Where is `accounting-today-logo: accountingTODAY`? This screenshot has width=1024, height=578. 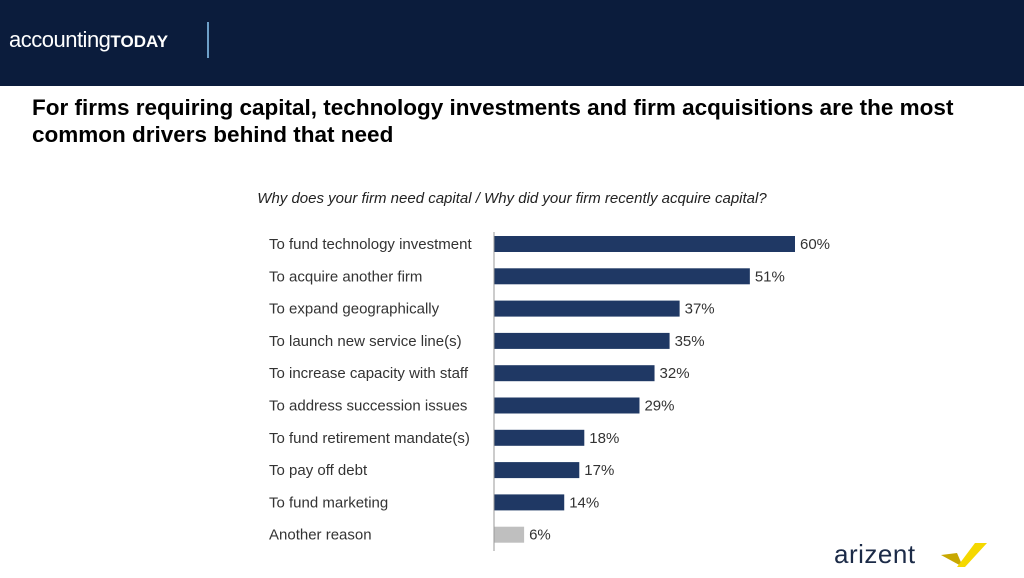 accounting-today-logo: accountingTODAY is located at coordinates (88, 40).